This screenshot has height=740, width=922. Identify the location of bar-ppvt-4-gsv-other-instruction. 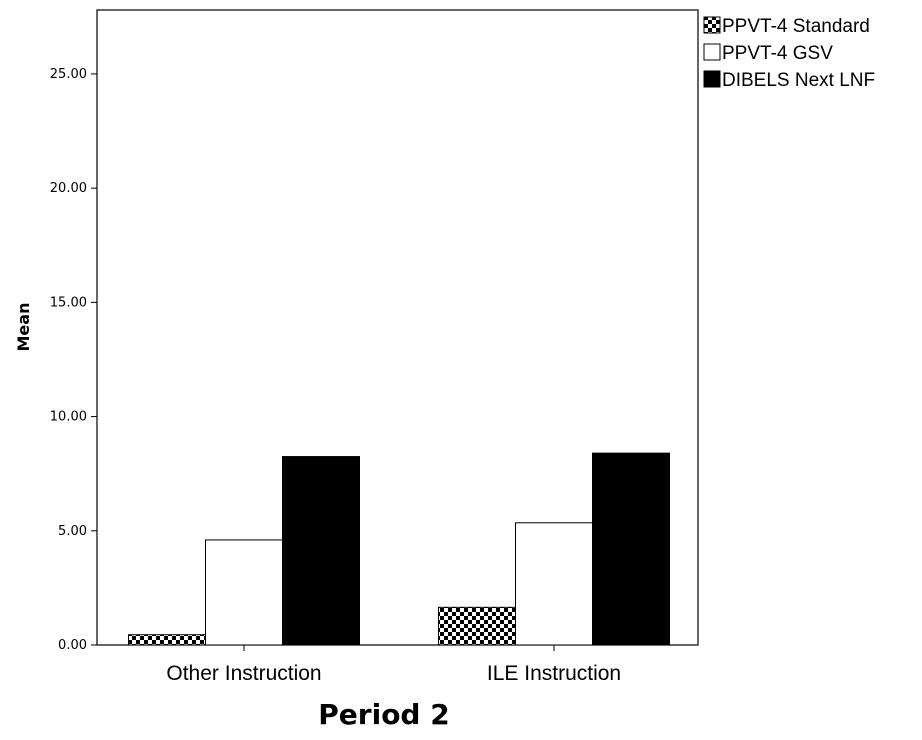
(244, 592).